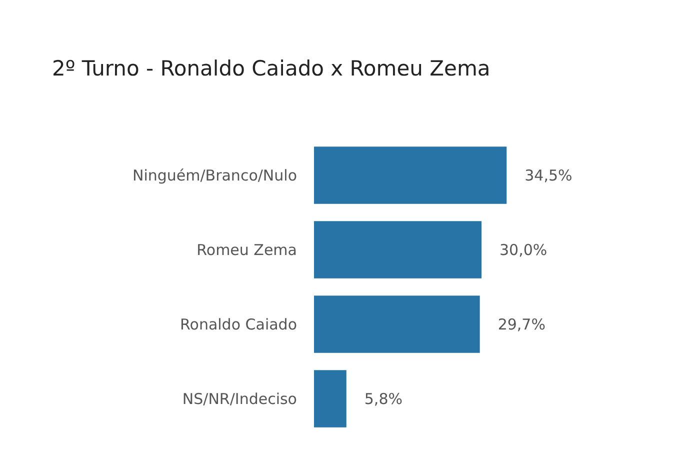 This screenshot has height=472, width=680. What do you see at coordinates (239, 399) in the screenshot?
I see `y-tick-label: NS/NR/Indeciso` at bounding box center [239, 399].